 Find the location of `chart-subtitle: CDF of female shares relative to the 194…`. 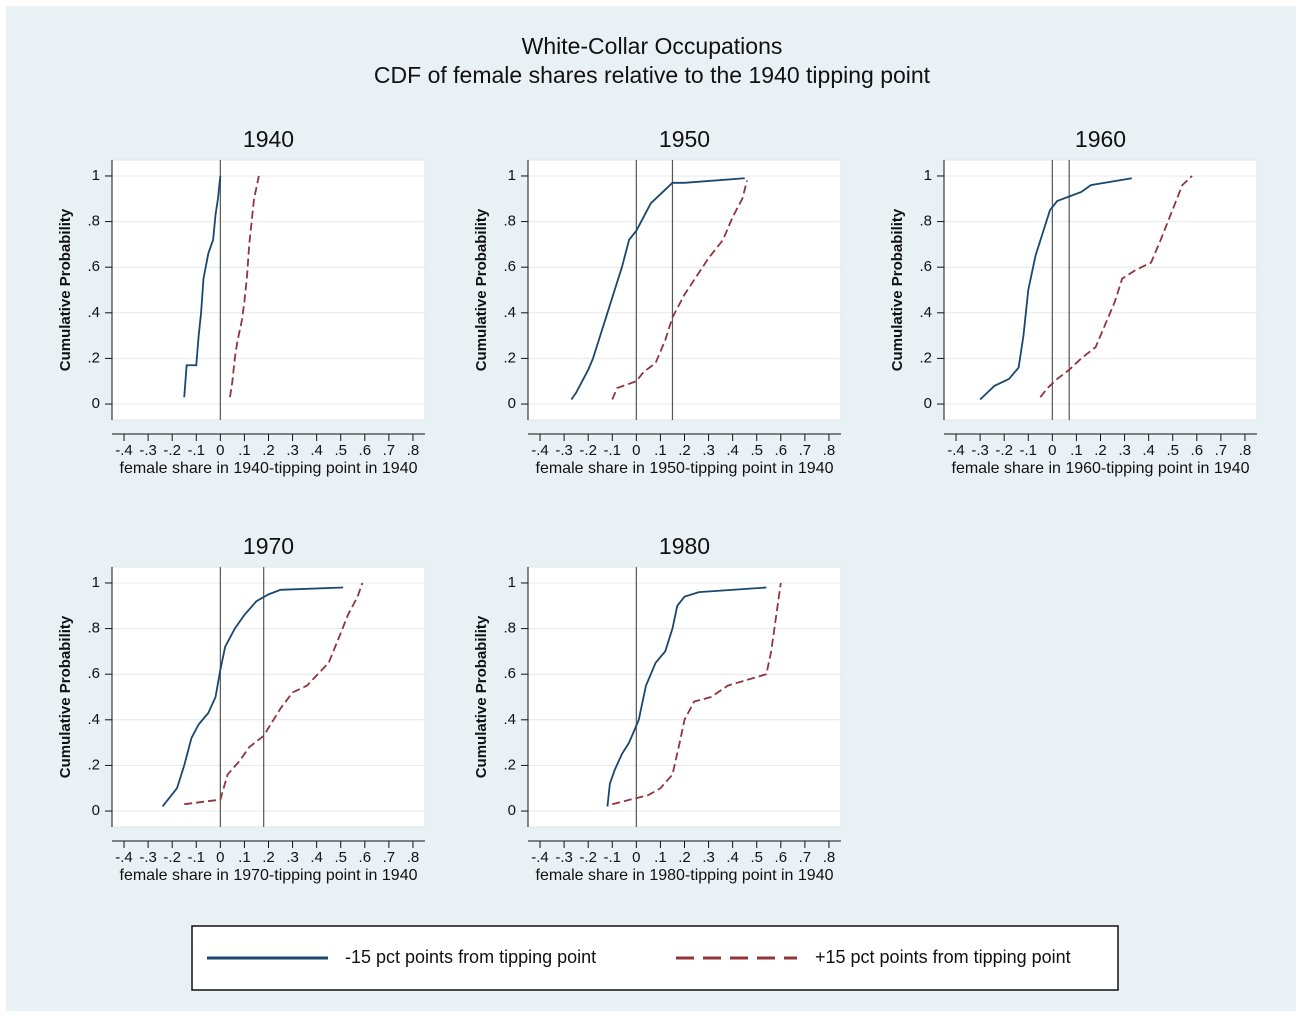

chart-subtitle: CDF of female shares relative to the 194… is located at coordinates (652, 75).